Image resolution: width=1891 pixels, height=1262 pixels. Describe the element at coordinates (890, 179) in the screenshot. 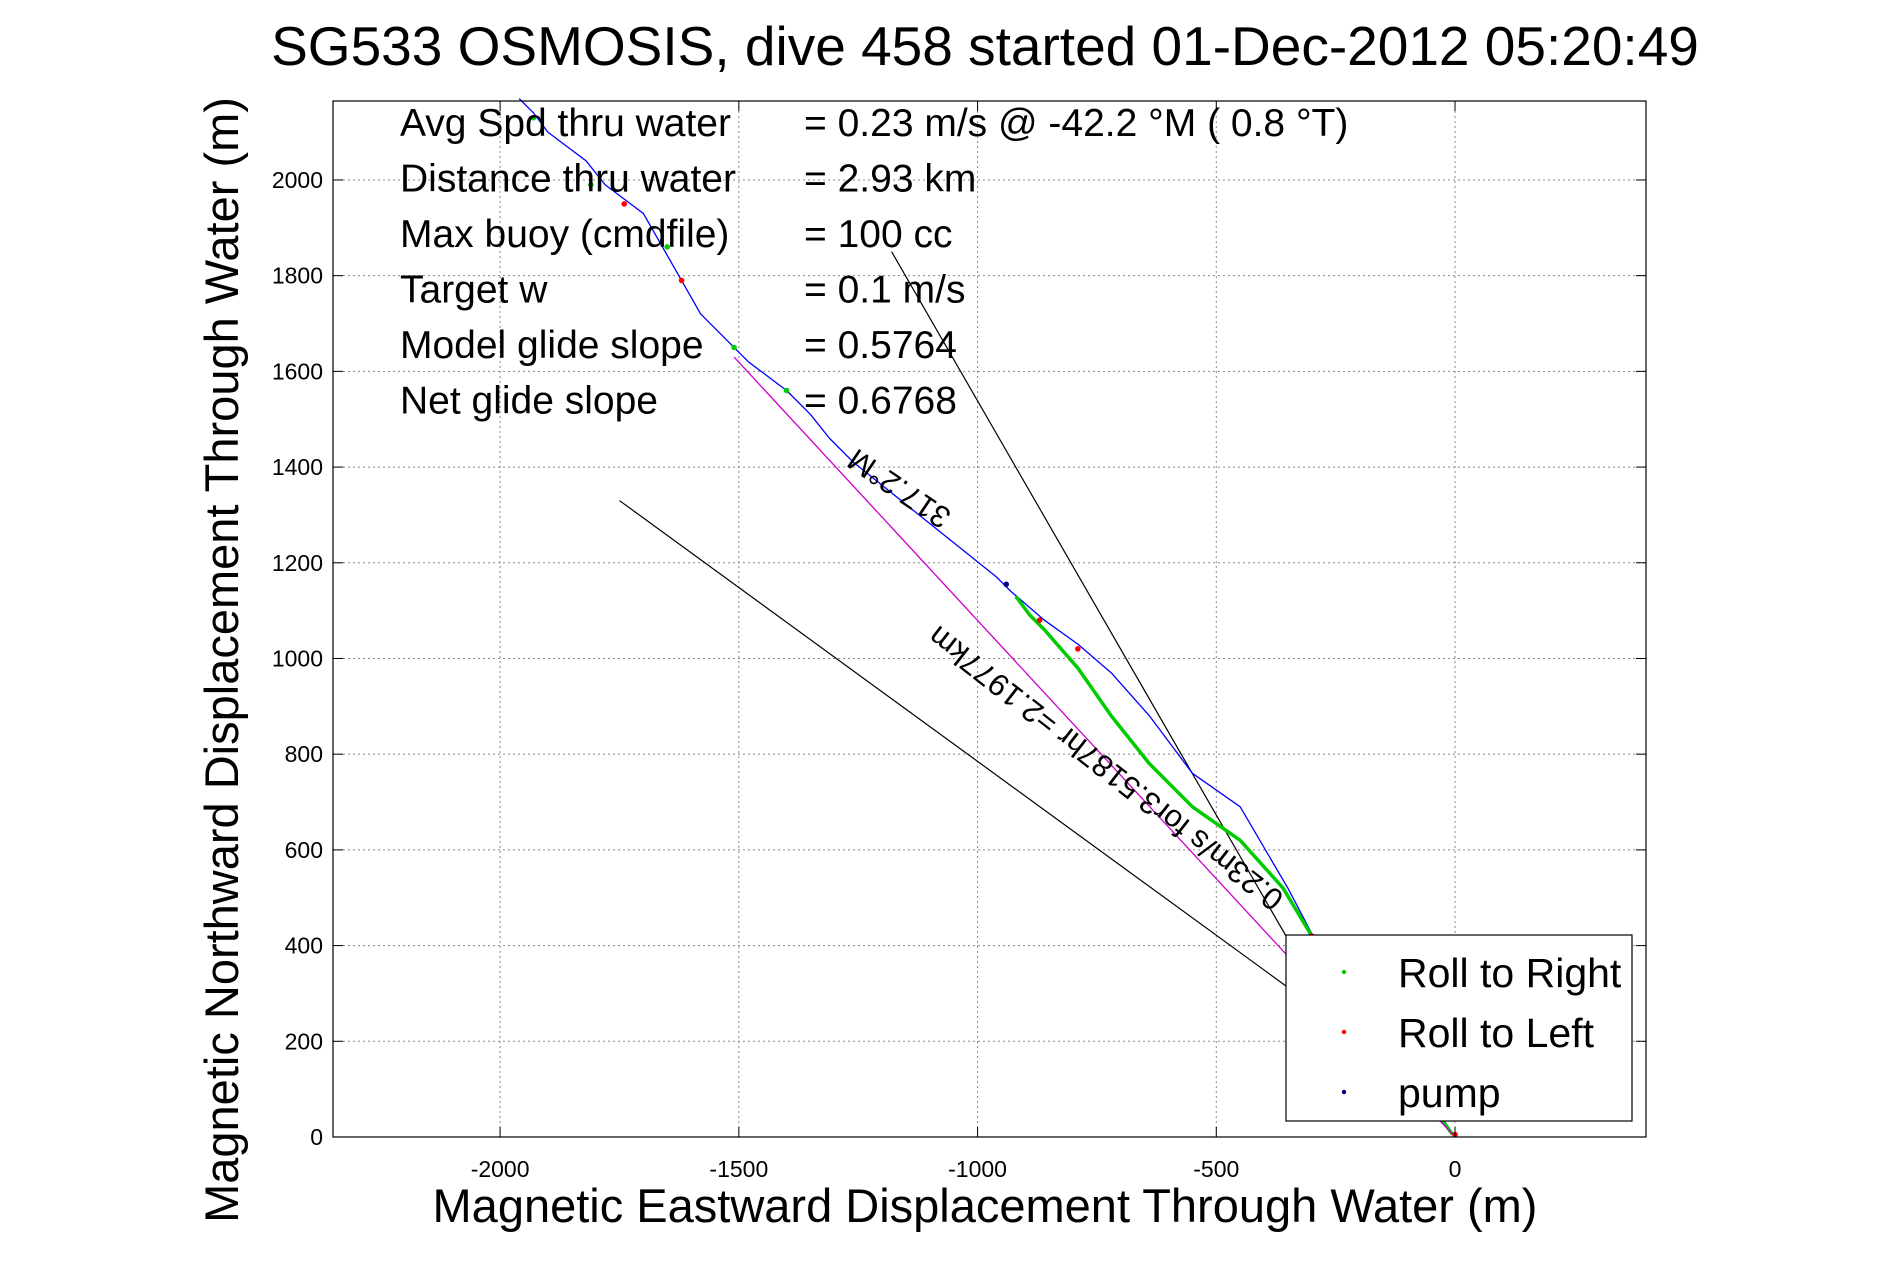

I see `info-value: = 2.93 km` at that location.